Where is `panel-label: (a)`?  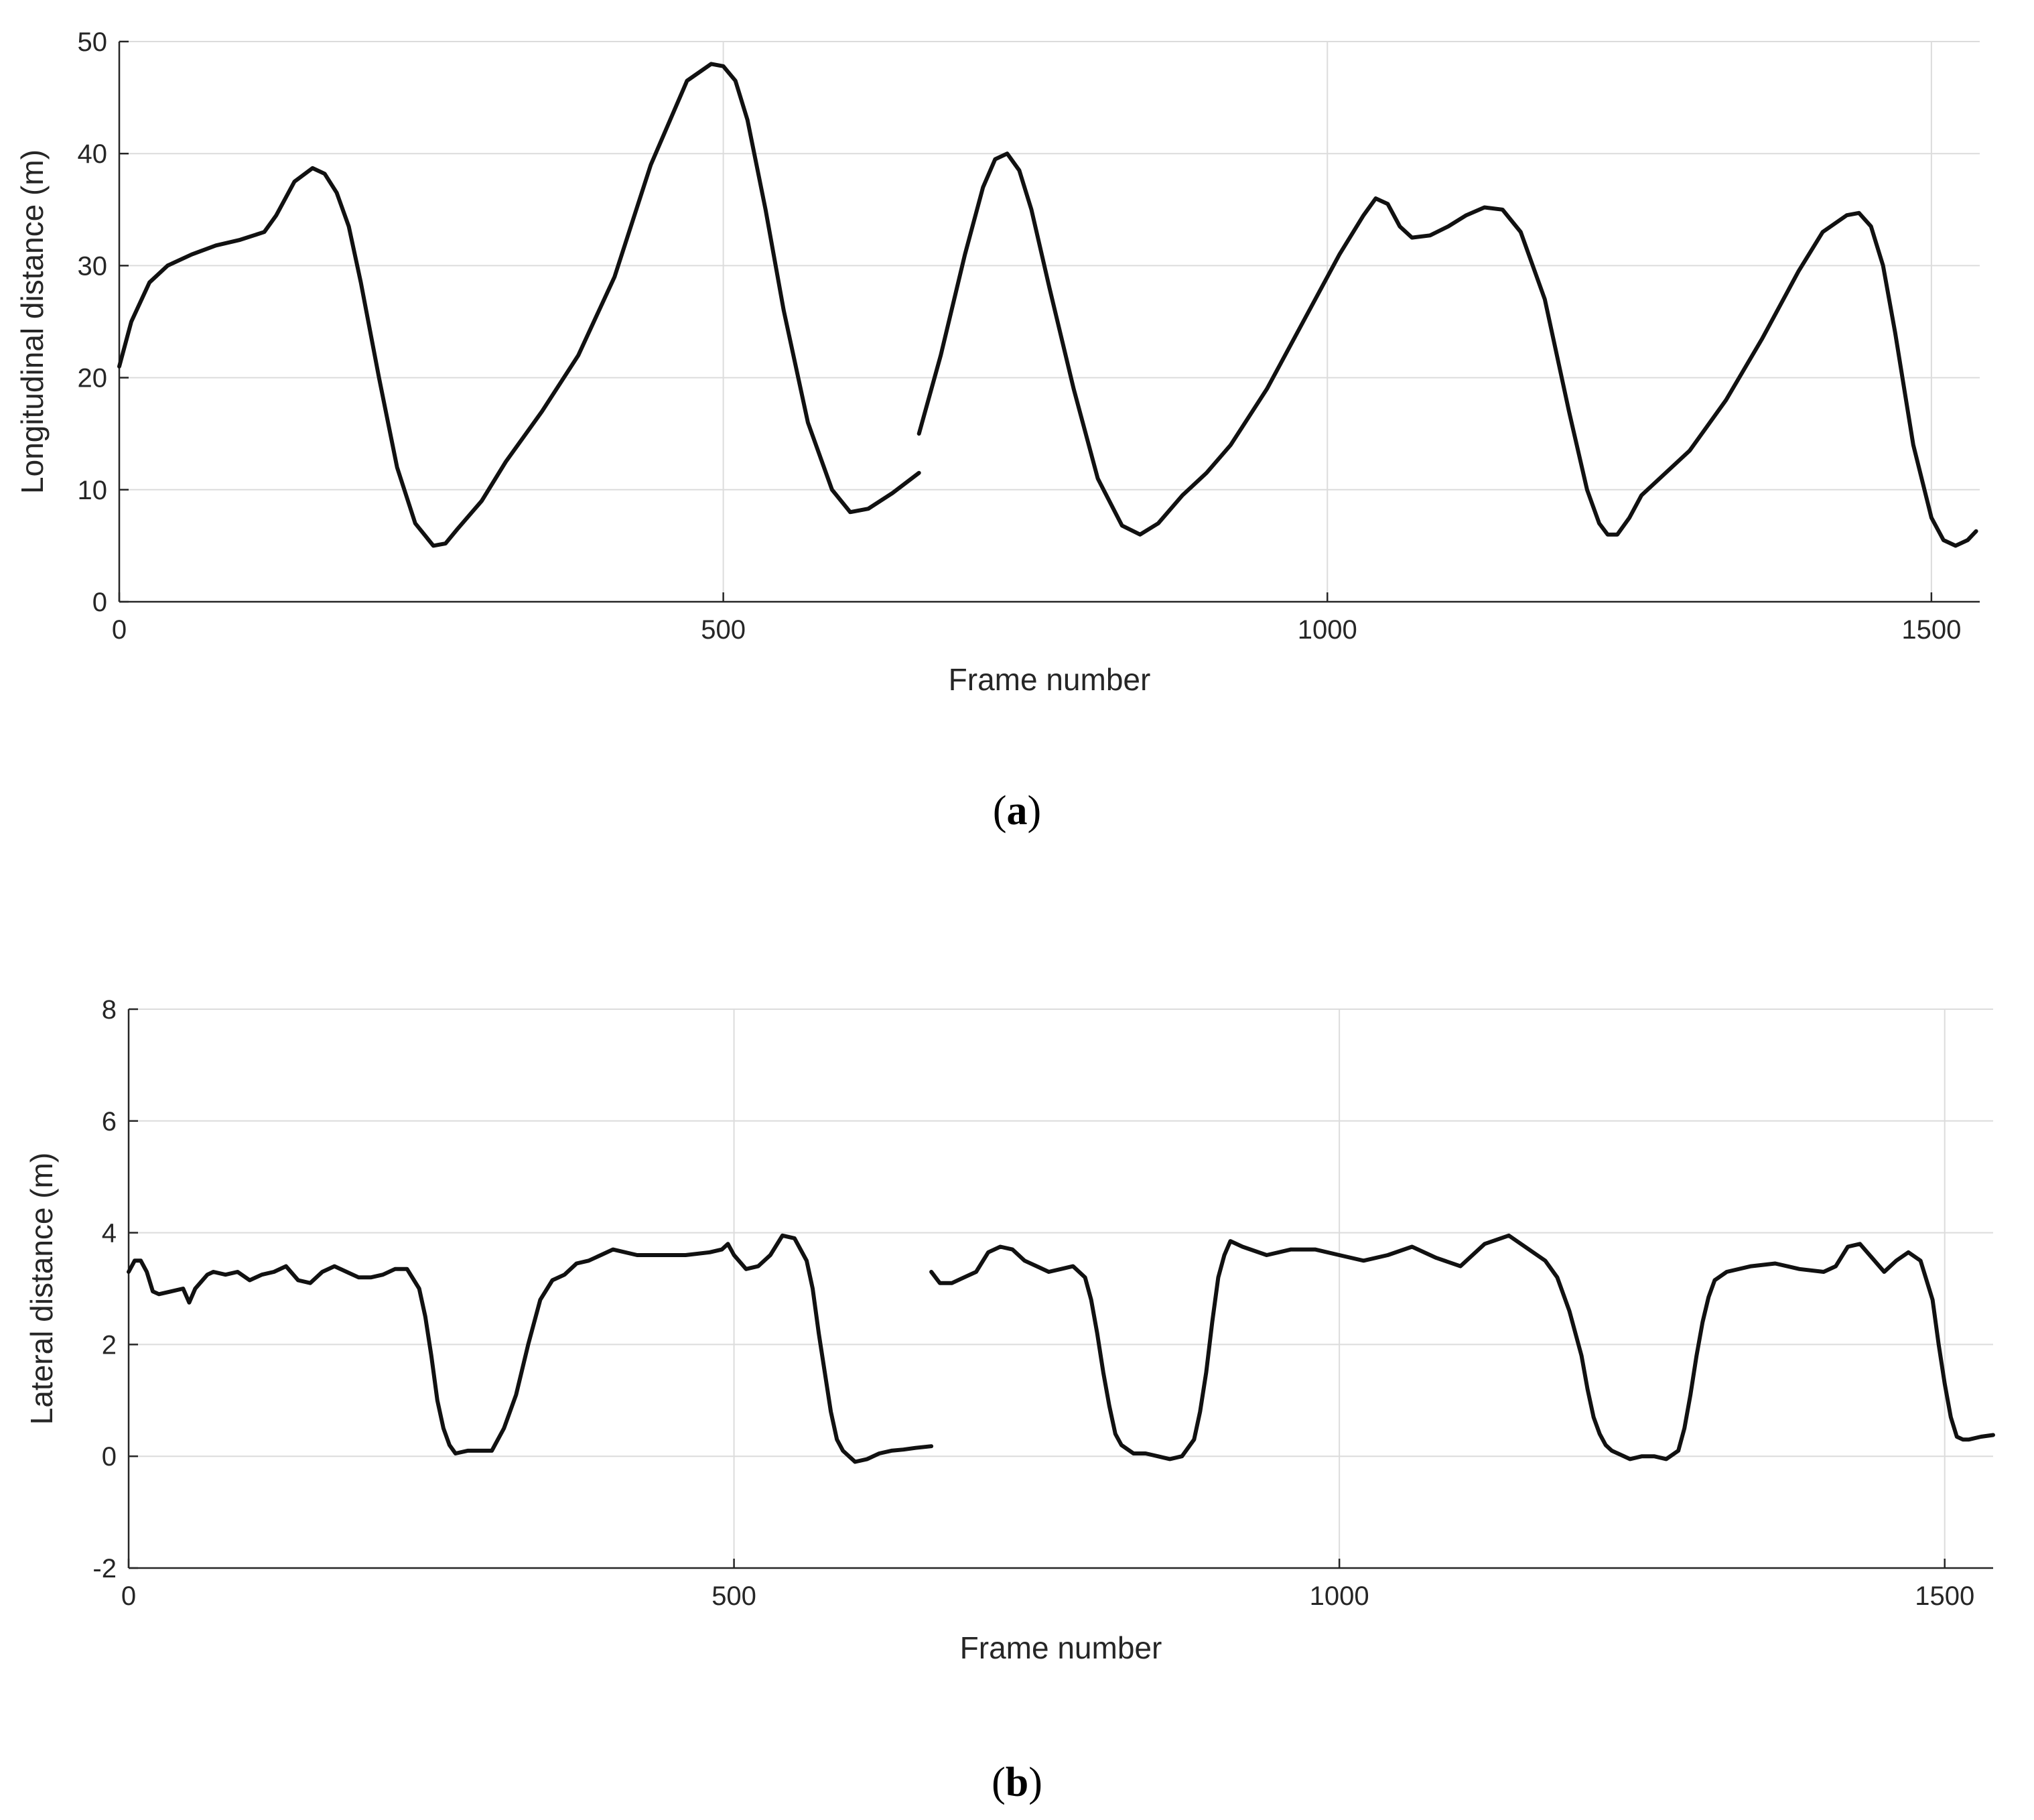 panel-label: (a) is located at coordinates (1017, 811).